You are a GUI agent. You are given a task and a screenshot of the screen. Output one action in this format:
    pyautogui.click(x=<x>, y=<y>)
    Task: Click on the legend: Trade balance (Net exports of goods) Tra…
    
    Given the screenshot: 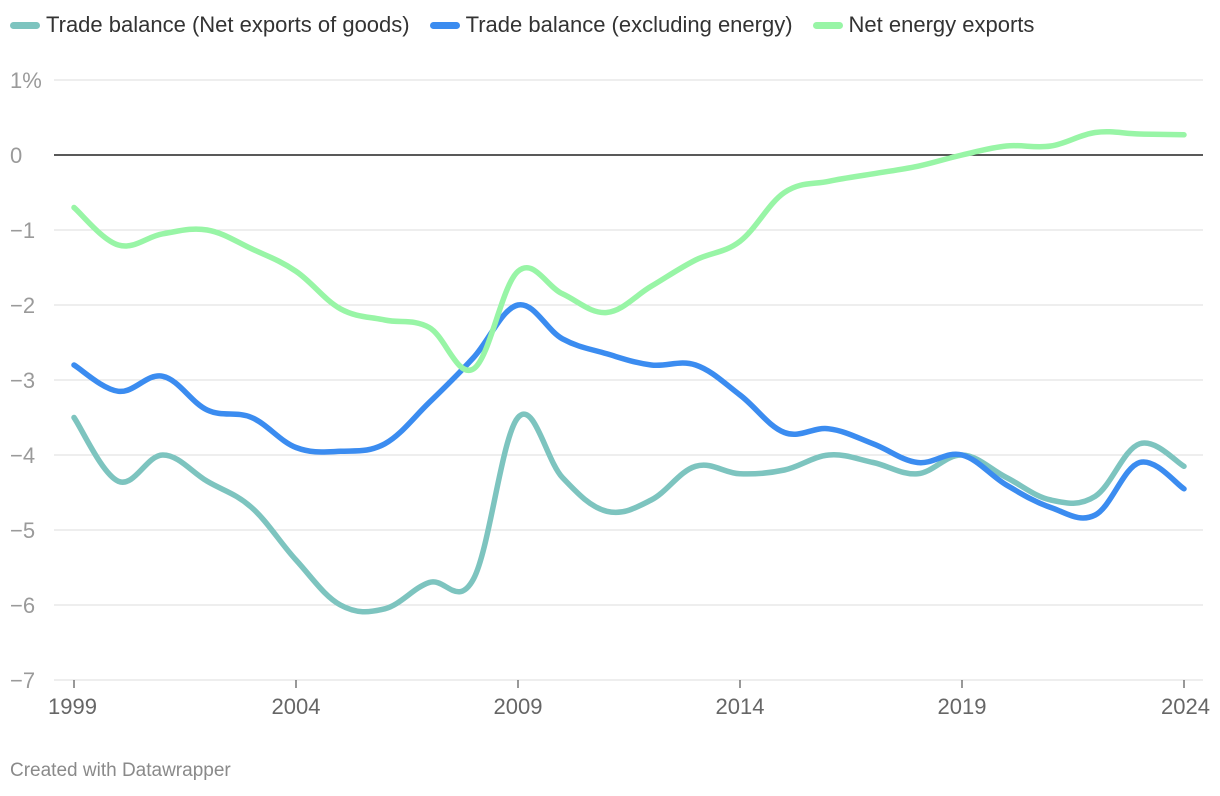 What is the action you would take?
    pyautogui.click(x=522, y=25)
    